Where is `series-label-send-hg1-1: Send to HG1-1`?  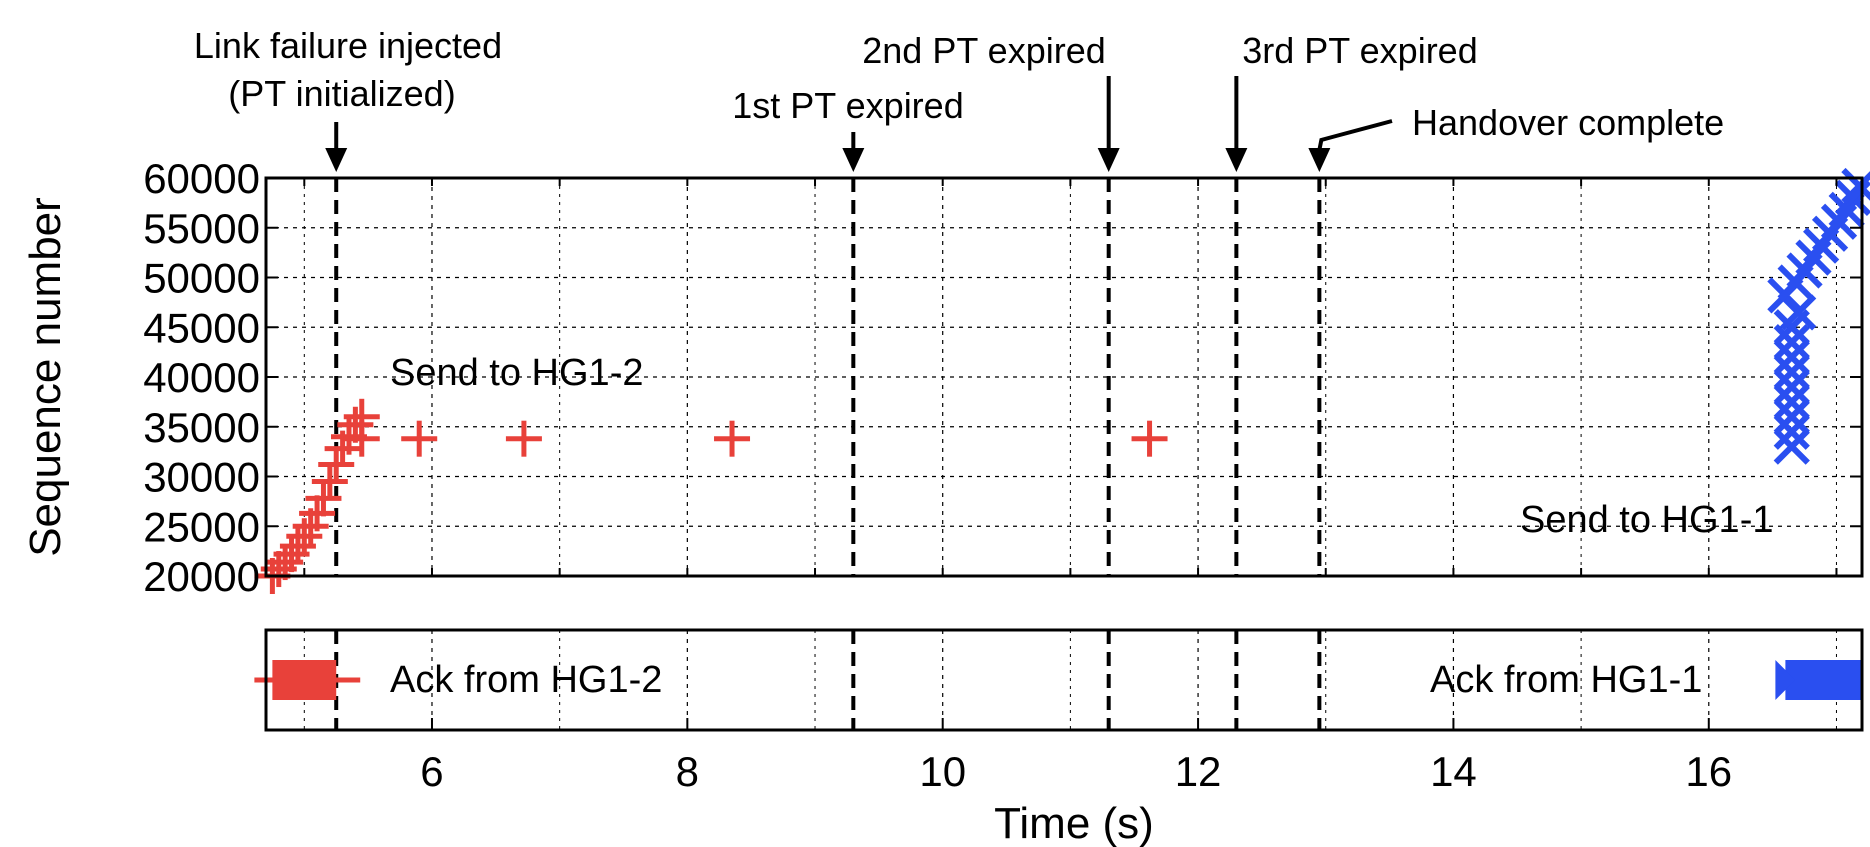 series-label-send-hg1-1: Send to HG1-1 is located at coordinates (1646, 520).